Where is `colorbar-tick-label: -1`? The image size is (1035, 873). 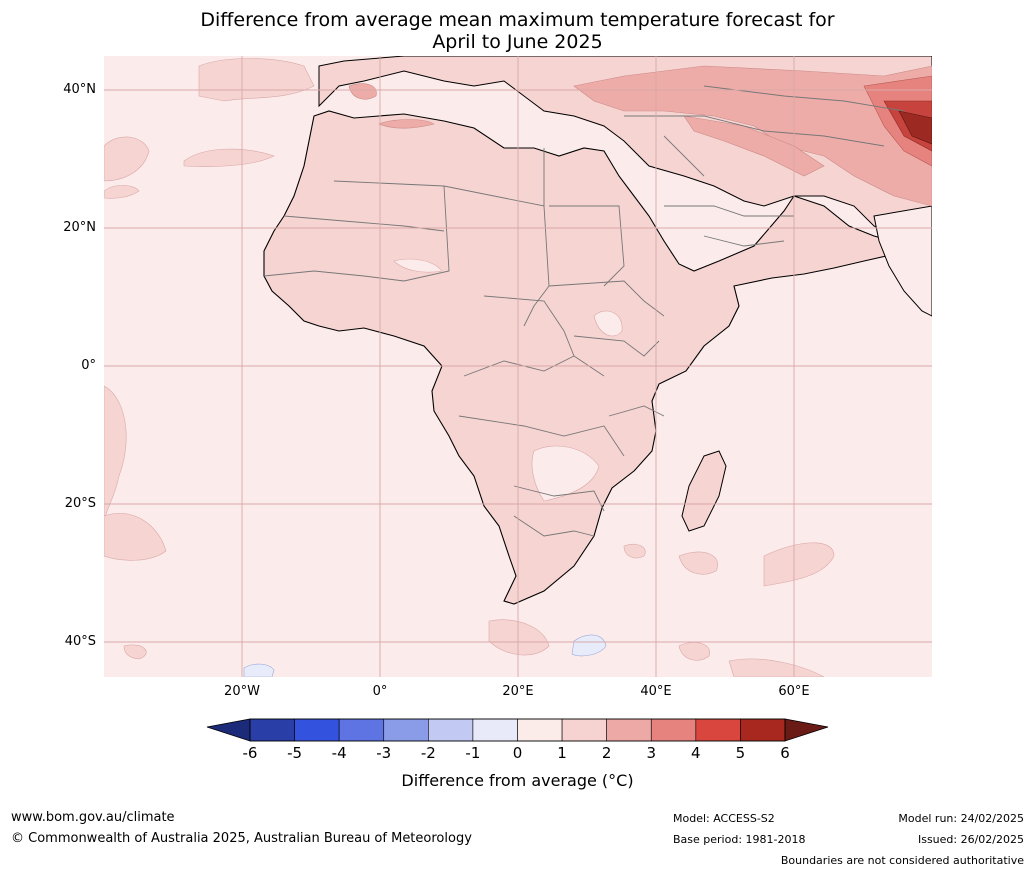
colorbar-tick-label: -1 is located at coordinates (473, 753).